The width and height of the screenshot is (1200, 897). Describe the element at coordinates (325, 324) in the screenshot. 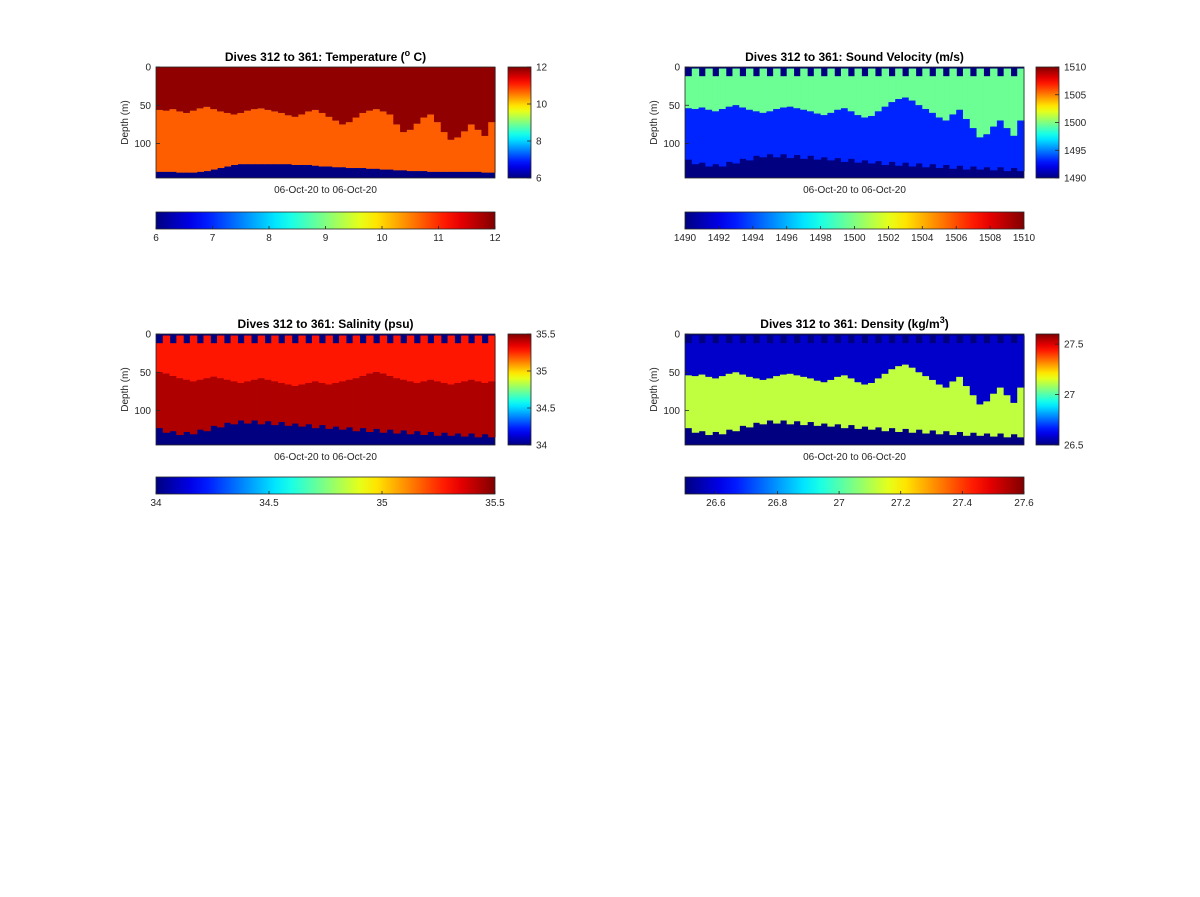

I see `chart-title: Dives 312 to 361: Salinity (psu)` at that location.